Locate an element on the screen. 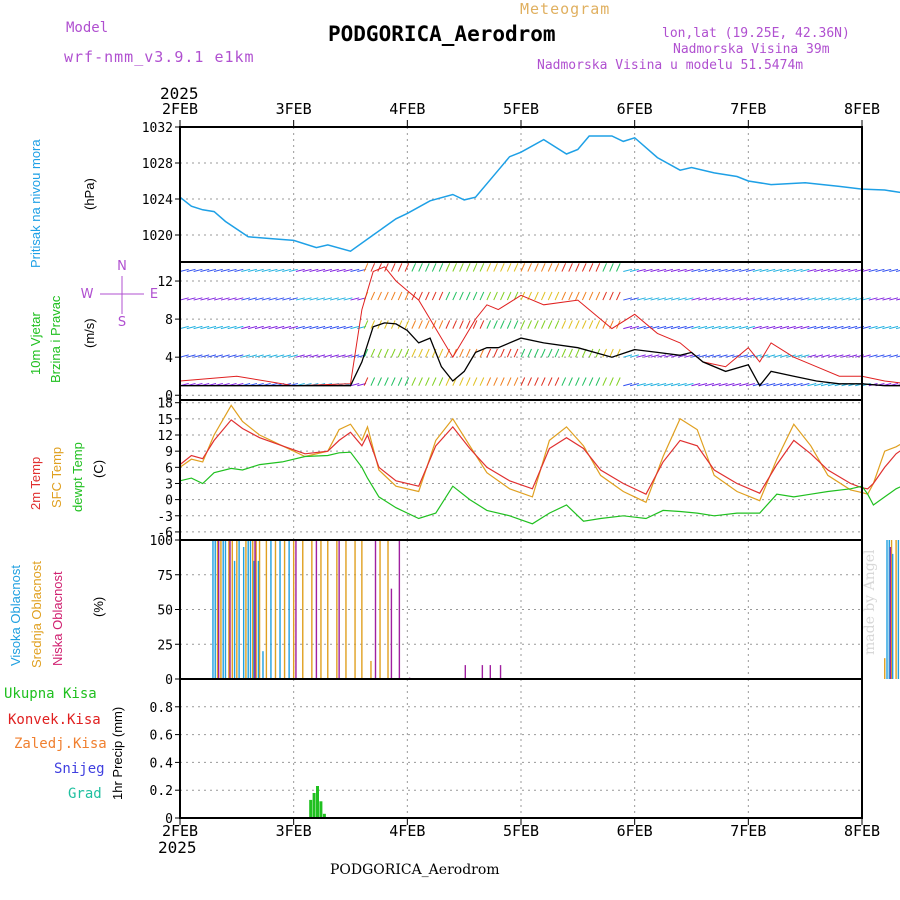  label-precip-conv: Konvek.Kisa is located at coordinates (54, 720).